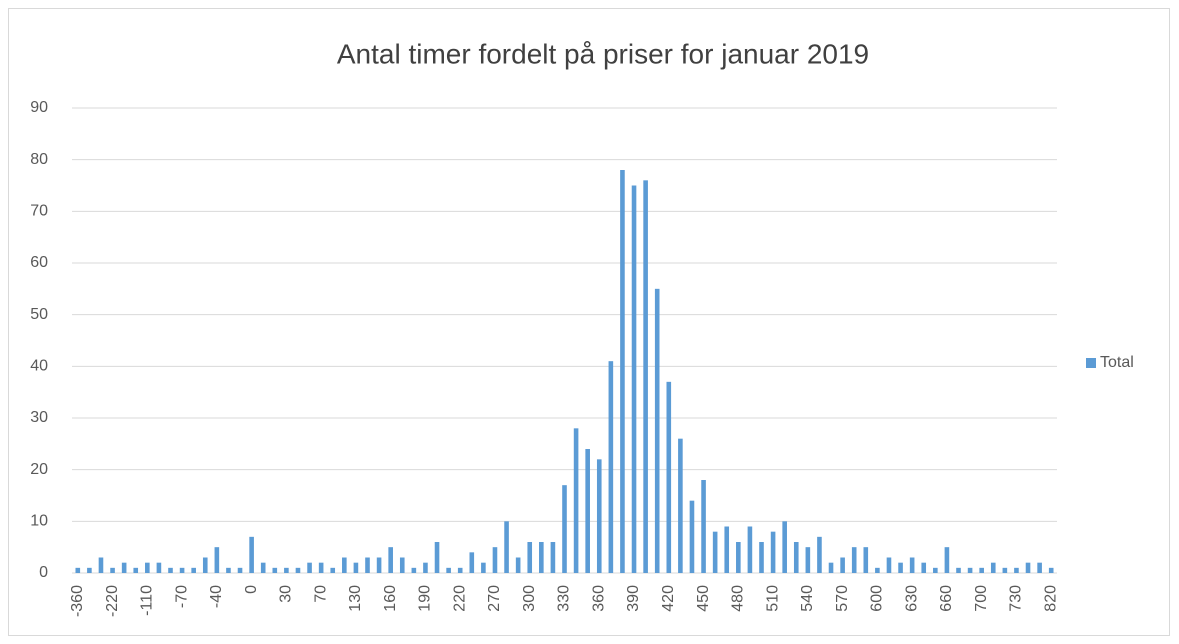 This screenshot has width=1179, height=644. I want to click on x-tick-label: 510, so click(772, 598).